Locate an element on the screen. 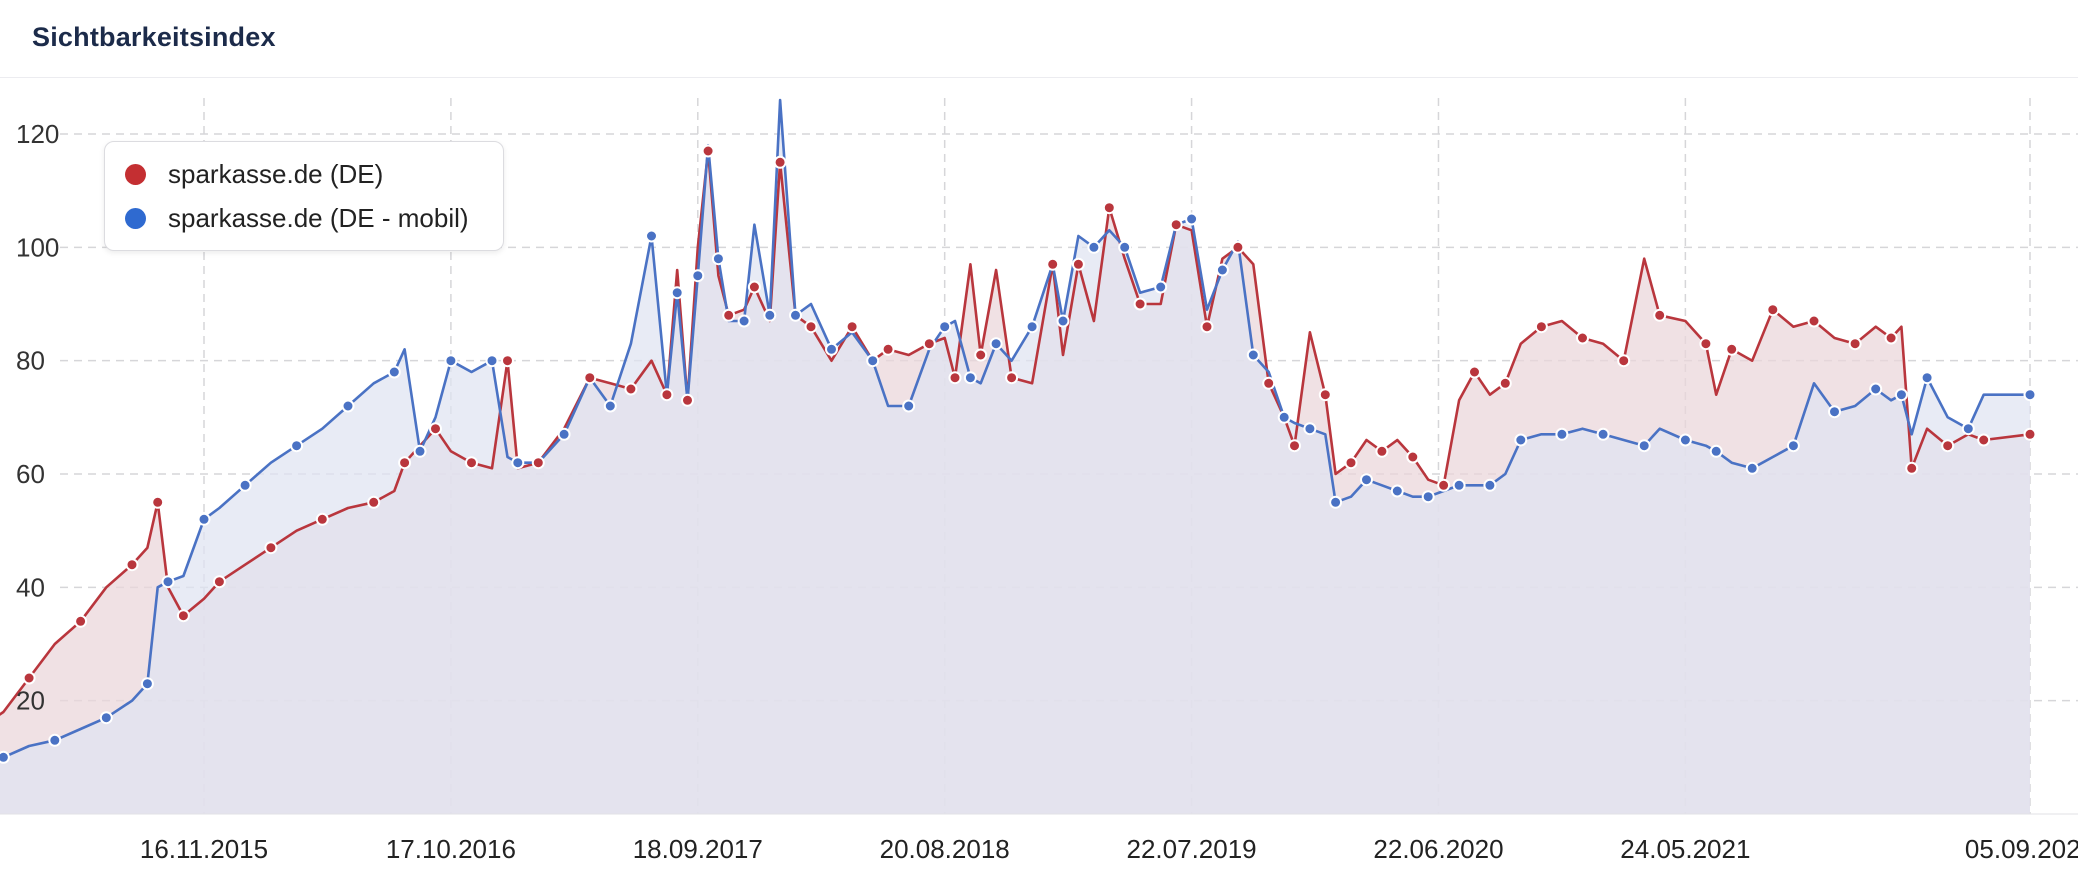 This screenshot has height=878, width=2078. legend-item-mobile: sparkasse.de (DE - mobil) is located at coordinates (297, 218).